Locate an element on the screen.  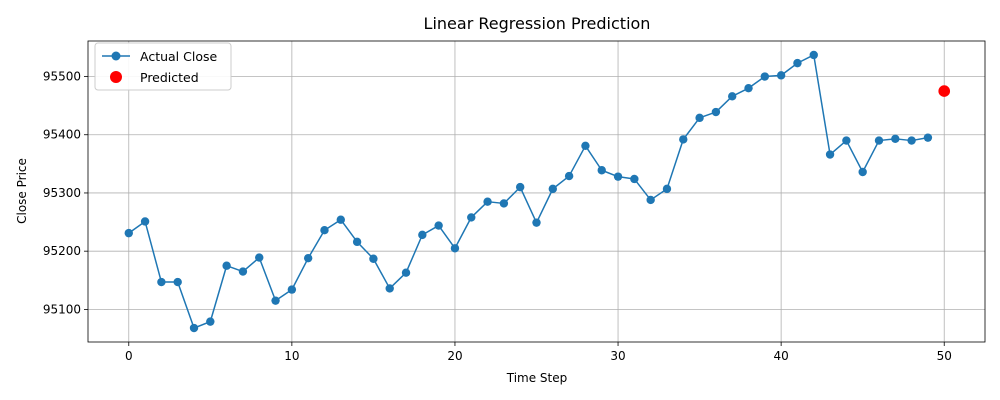
legend: Actual Close Predicted is located at coordinates (163, 66).